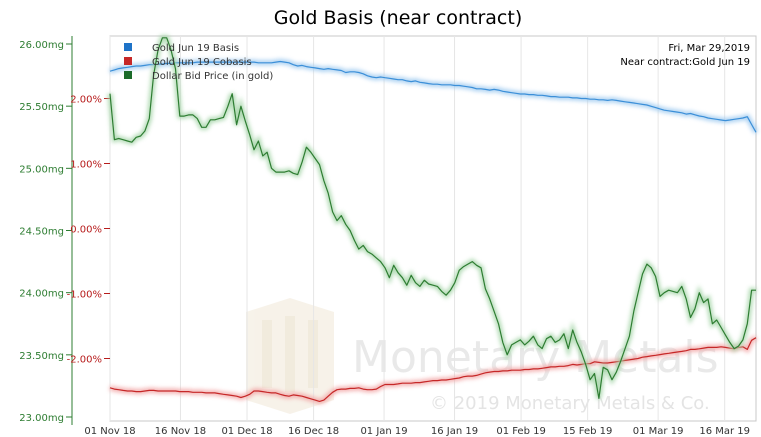 The image size is (761, 437). I want to click on x-tick-label: 01 Jan 19, so click(383, 431).